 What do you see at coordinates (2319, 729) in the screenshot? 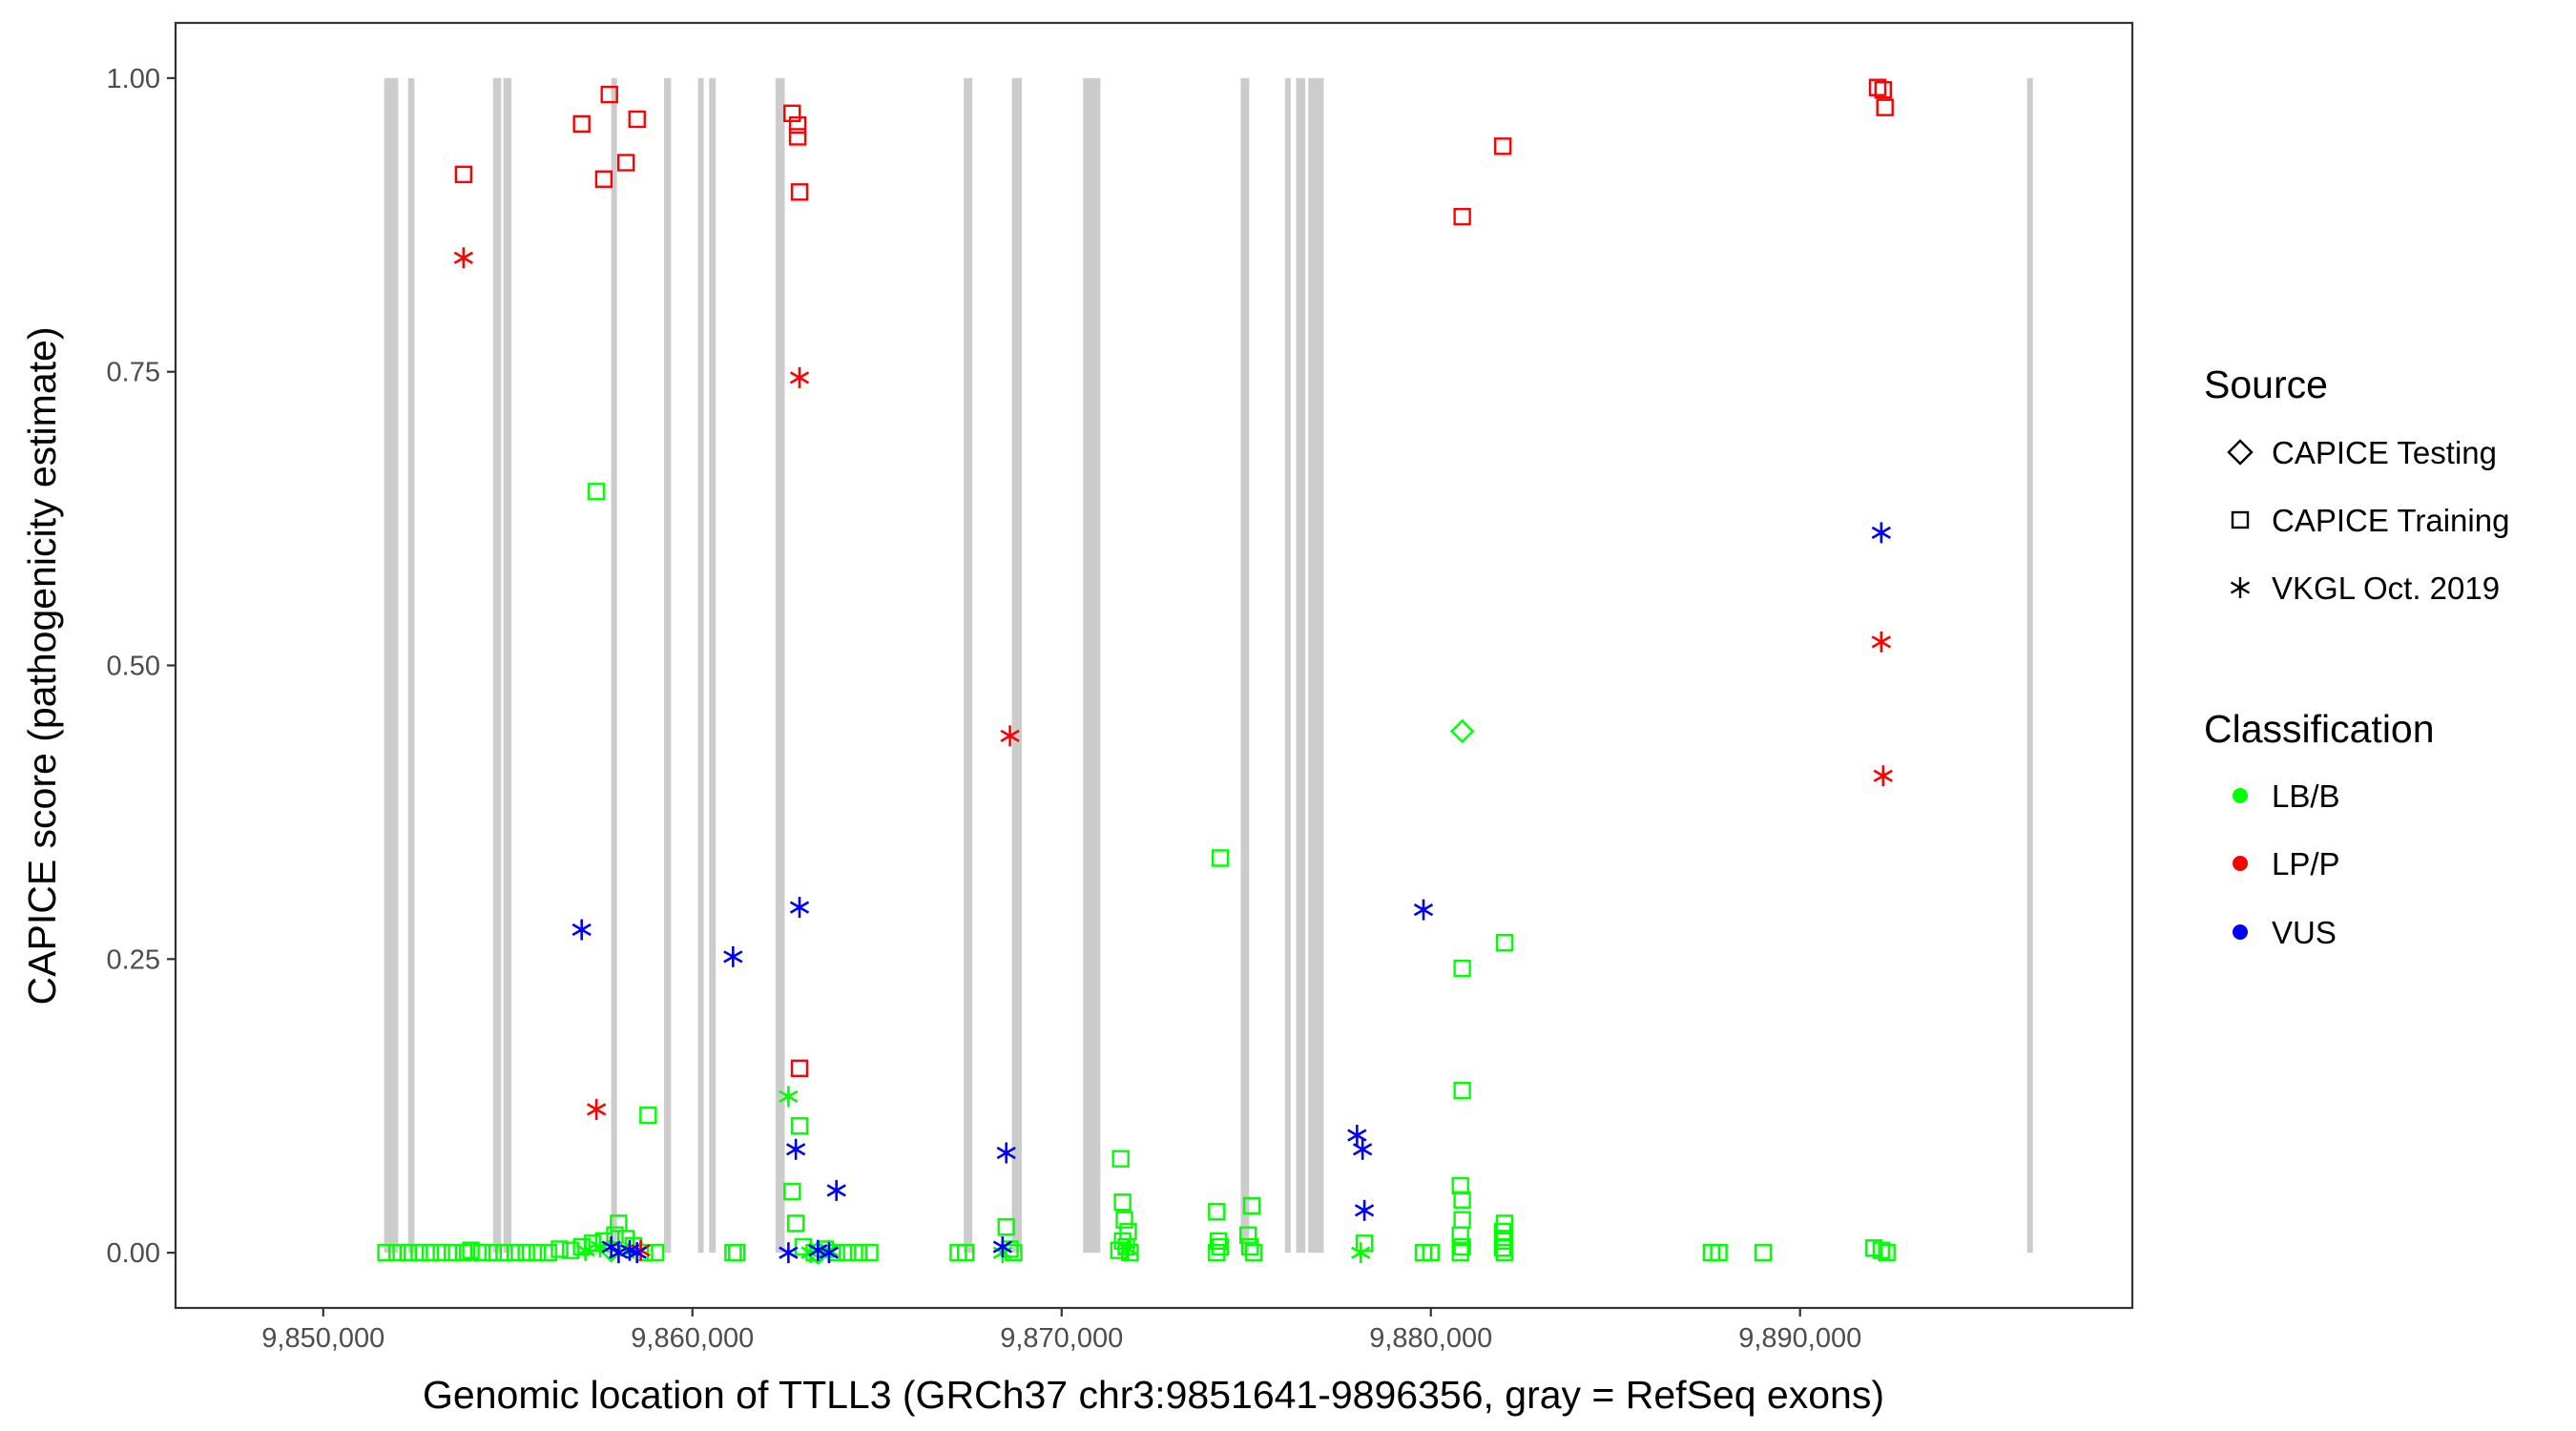
I see `legend-classification-title: Classification` at bounding box center [2319, 729].